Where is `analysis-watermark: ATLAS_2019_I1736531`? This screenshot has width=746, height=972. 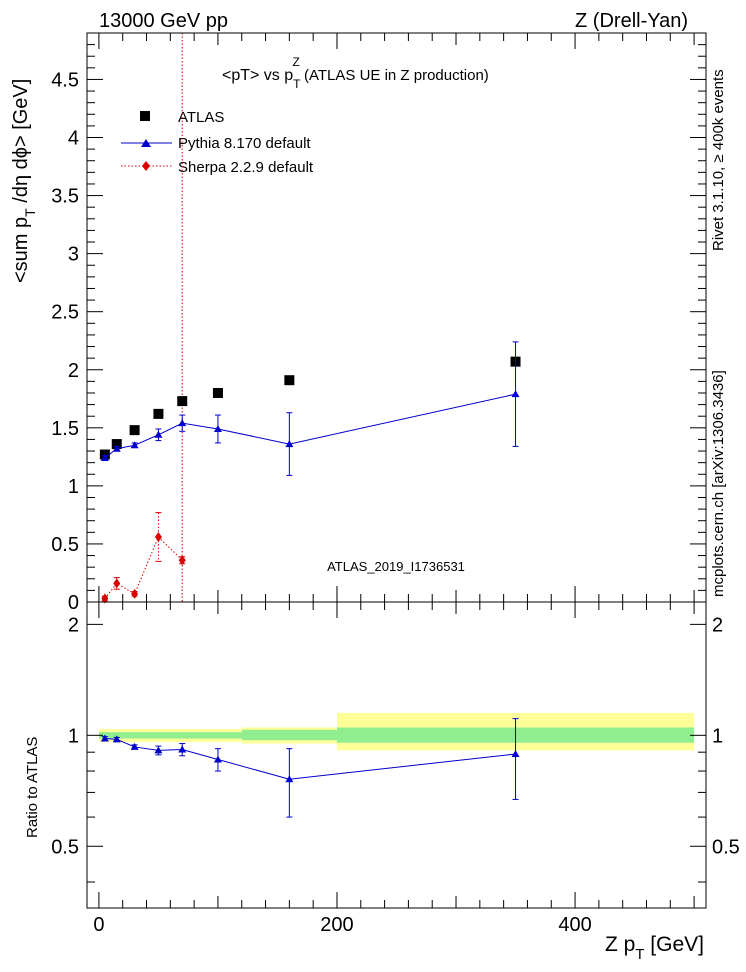
analysis-watermark: ATLAS_2019_I1736531 is located at coordinates (396, 566).